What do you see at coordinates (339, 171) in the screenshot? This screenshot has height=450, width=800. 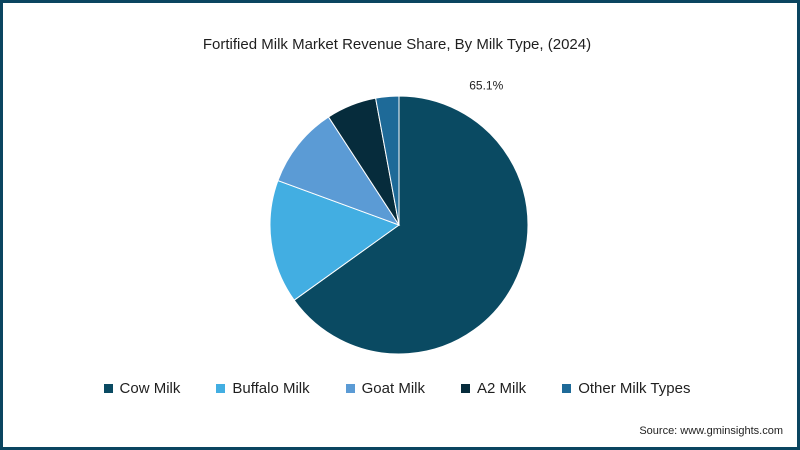 I see `pie-slice-goat-milk` at bounding box center [339, 171].